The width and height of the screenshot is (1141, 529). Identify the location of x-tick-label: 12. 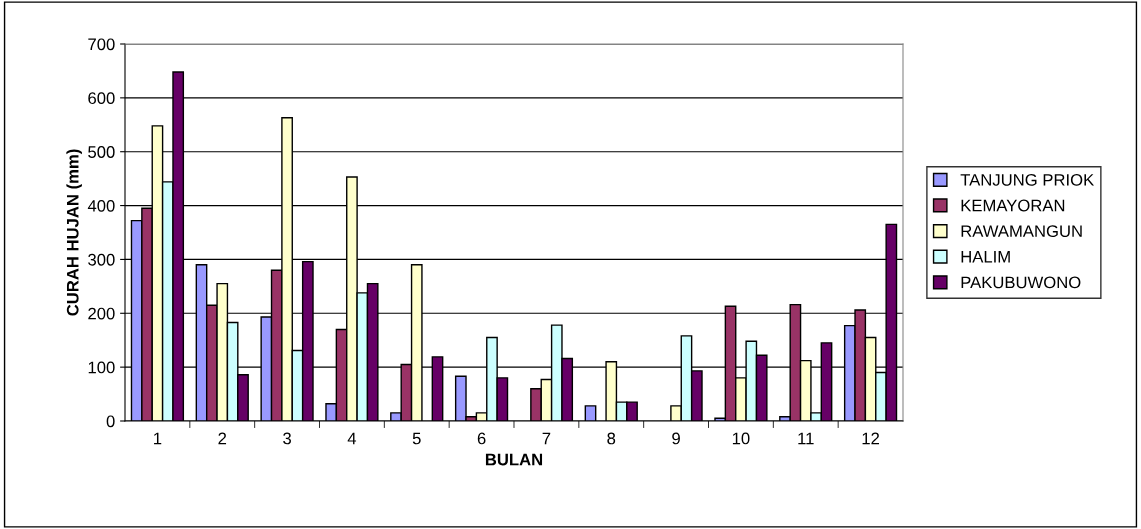
(871, 438).